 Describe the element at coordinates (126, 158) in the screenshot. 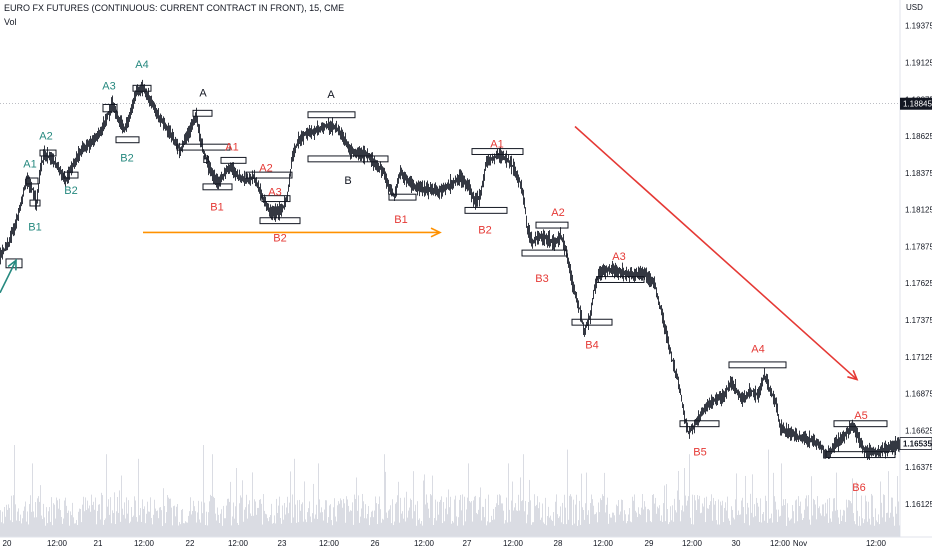

I see `wave-label: B2` at that location.